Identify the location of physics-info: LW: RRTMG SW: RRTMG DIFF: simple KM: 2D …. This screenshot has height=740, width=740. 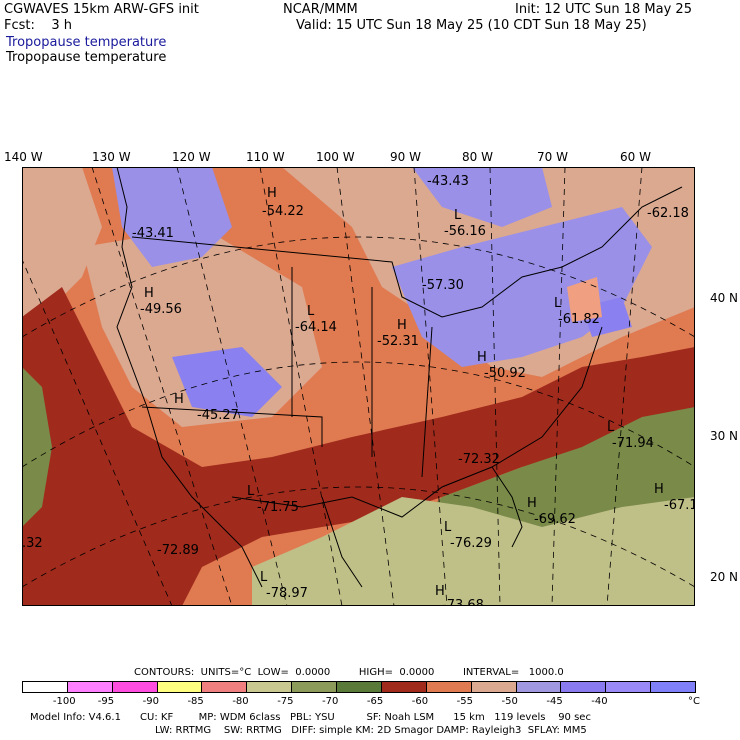
(371, 730).